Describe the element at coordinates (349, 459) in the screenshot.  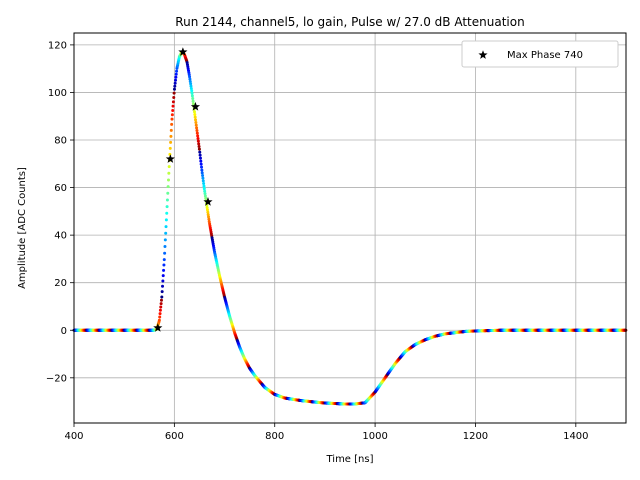
I see `x-axis-label: Time [ns]` at that location.